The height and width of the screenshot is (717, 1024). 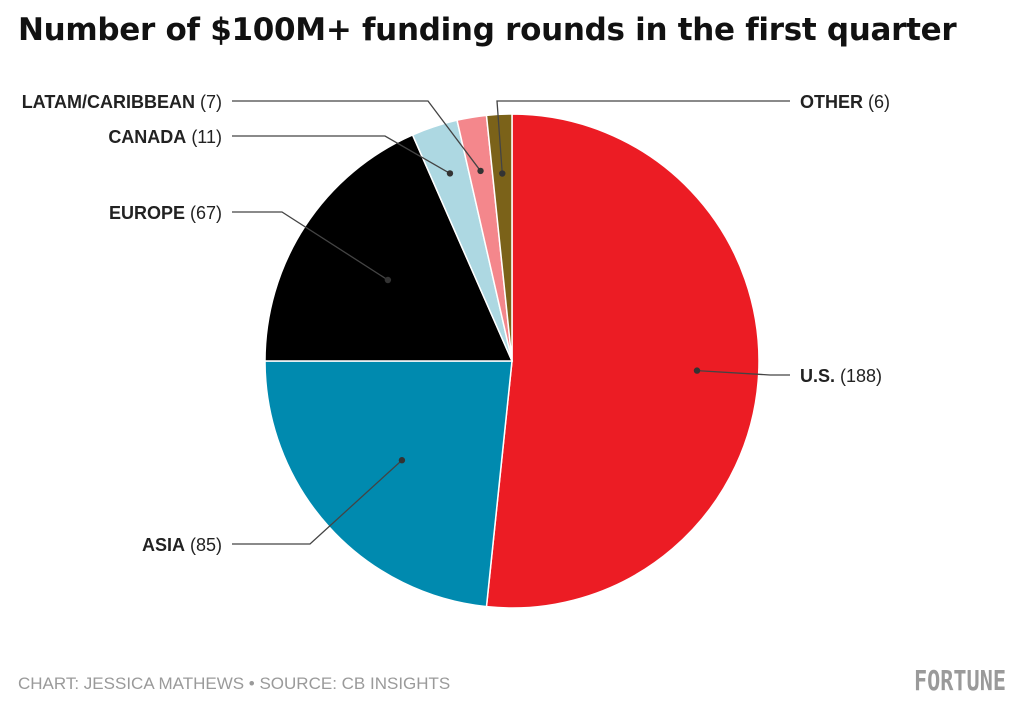 What do you see at coordinates (204, 137) in the screenshot?
I see `slice-label-value: (11)` at bounding box center [204, 137].